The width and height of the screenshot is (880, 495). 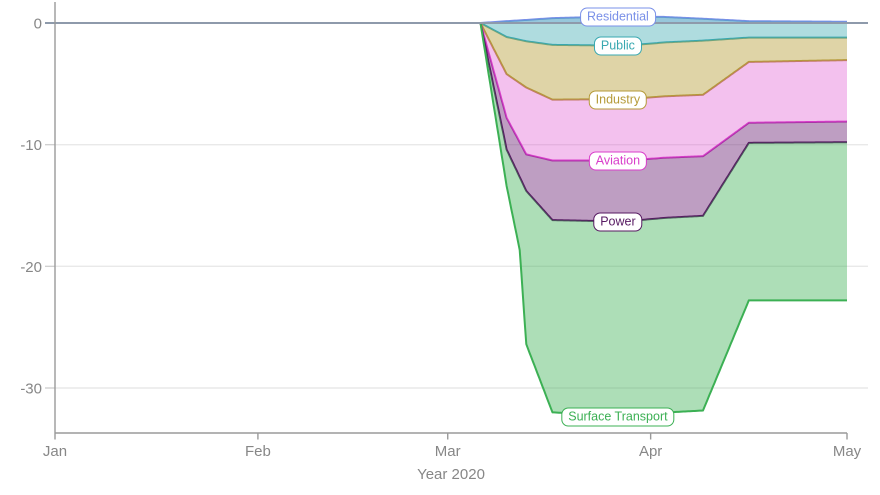 What do you see at coordinates (451, 474) in the screenshot?
I see `x-axis-title: Year 2020` at bounding box center [451, 474].